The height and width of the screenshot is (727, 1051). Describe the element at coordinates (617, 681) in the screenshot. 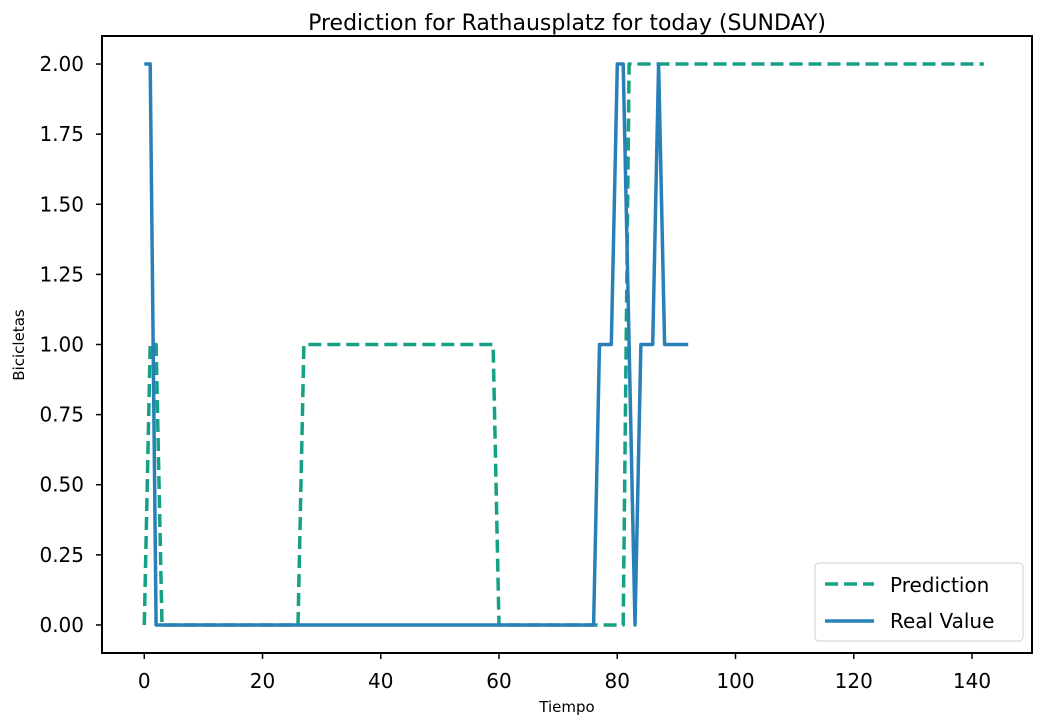

I see `x-tick-label: 80` at that location.